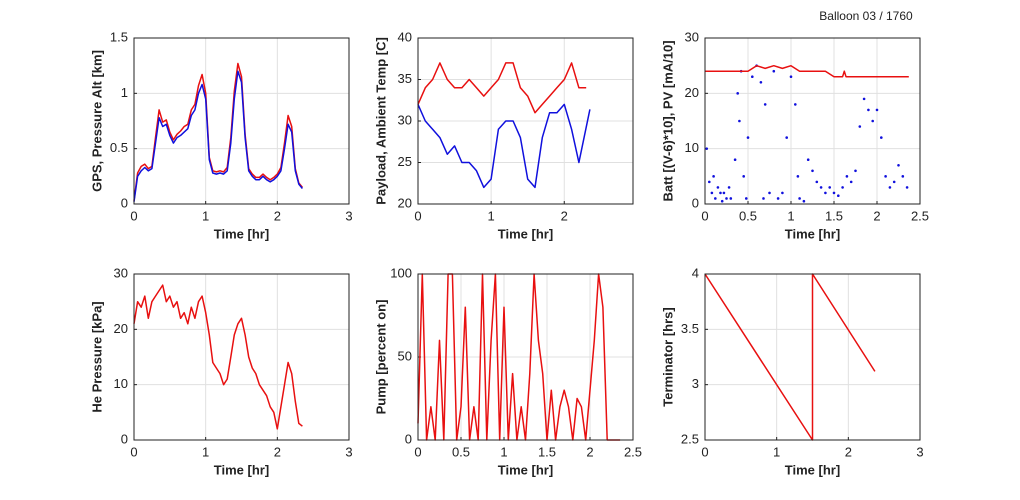 This screenshot has height=500, width=1020. Describe the element at coordinates (667, 120) in the screenshot. I see `y-axis-label: Batt [(V-6)*10], PV [mA/10]` at that location.